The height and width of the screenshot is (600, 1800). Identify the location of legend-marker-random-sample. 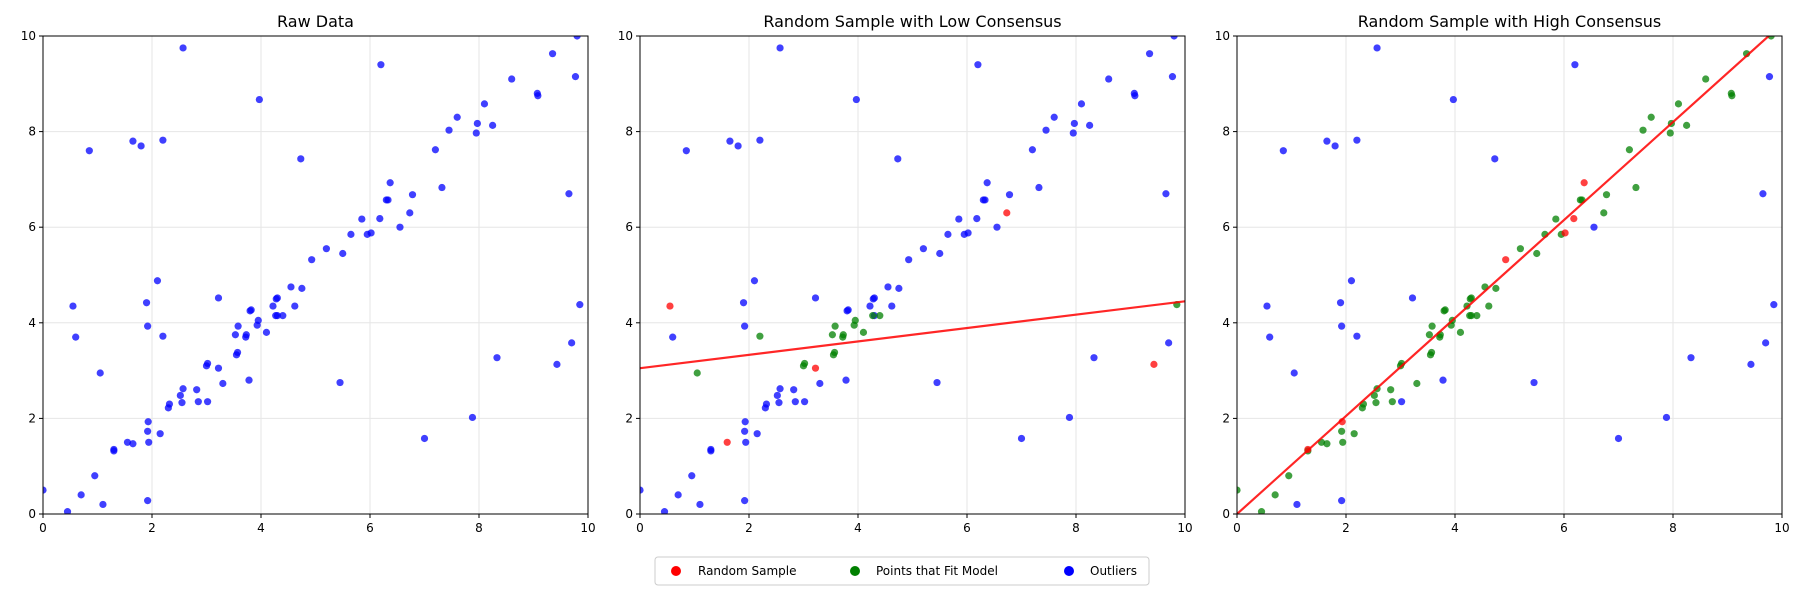
(676, 571).